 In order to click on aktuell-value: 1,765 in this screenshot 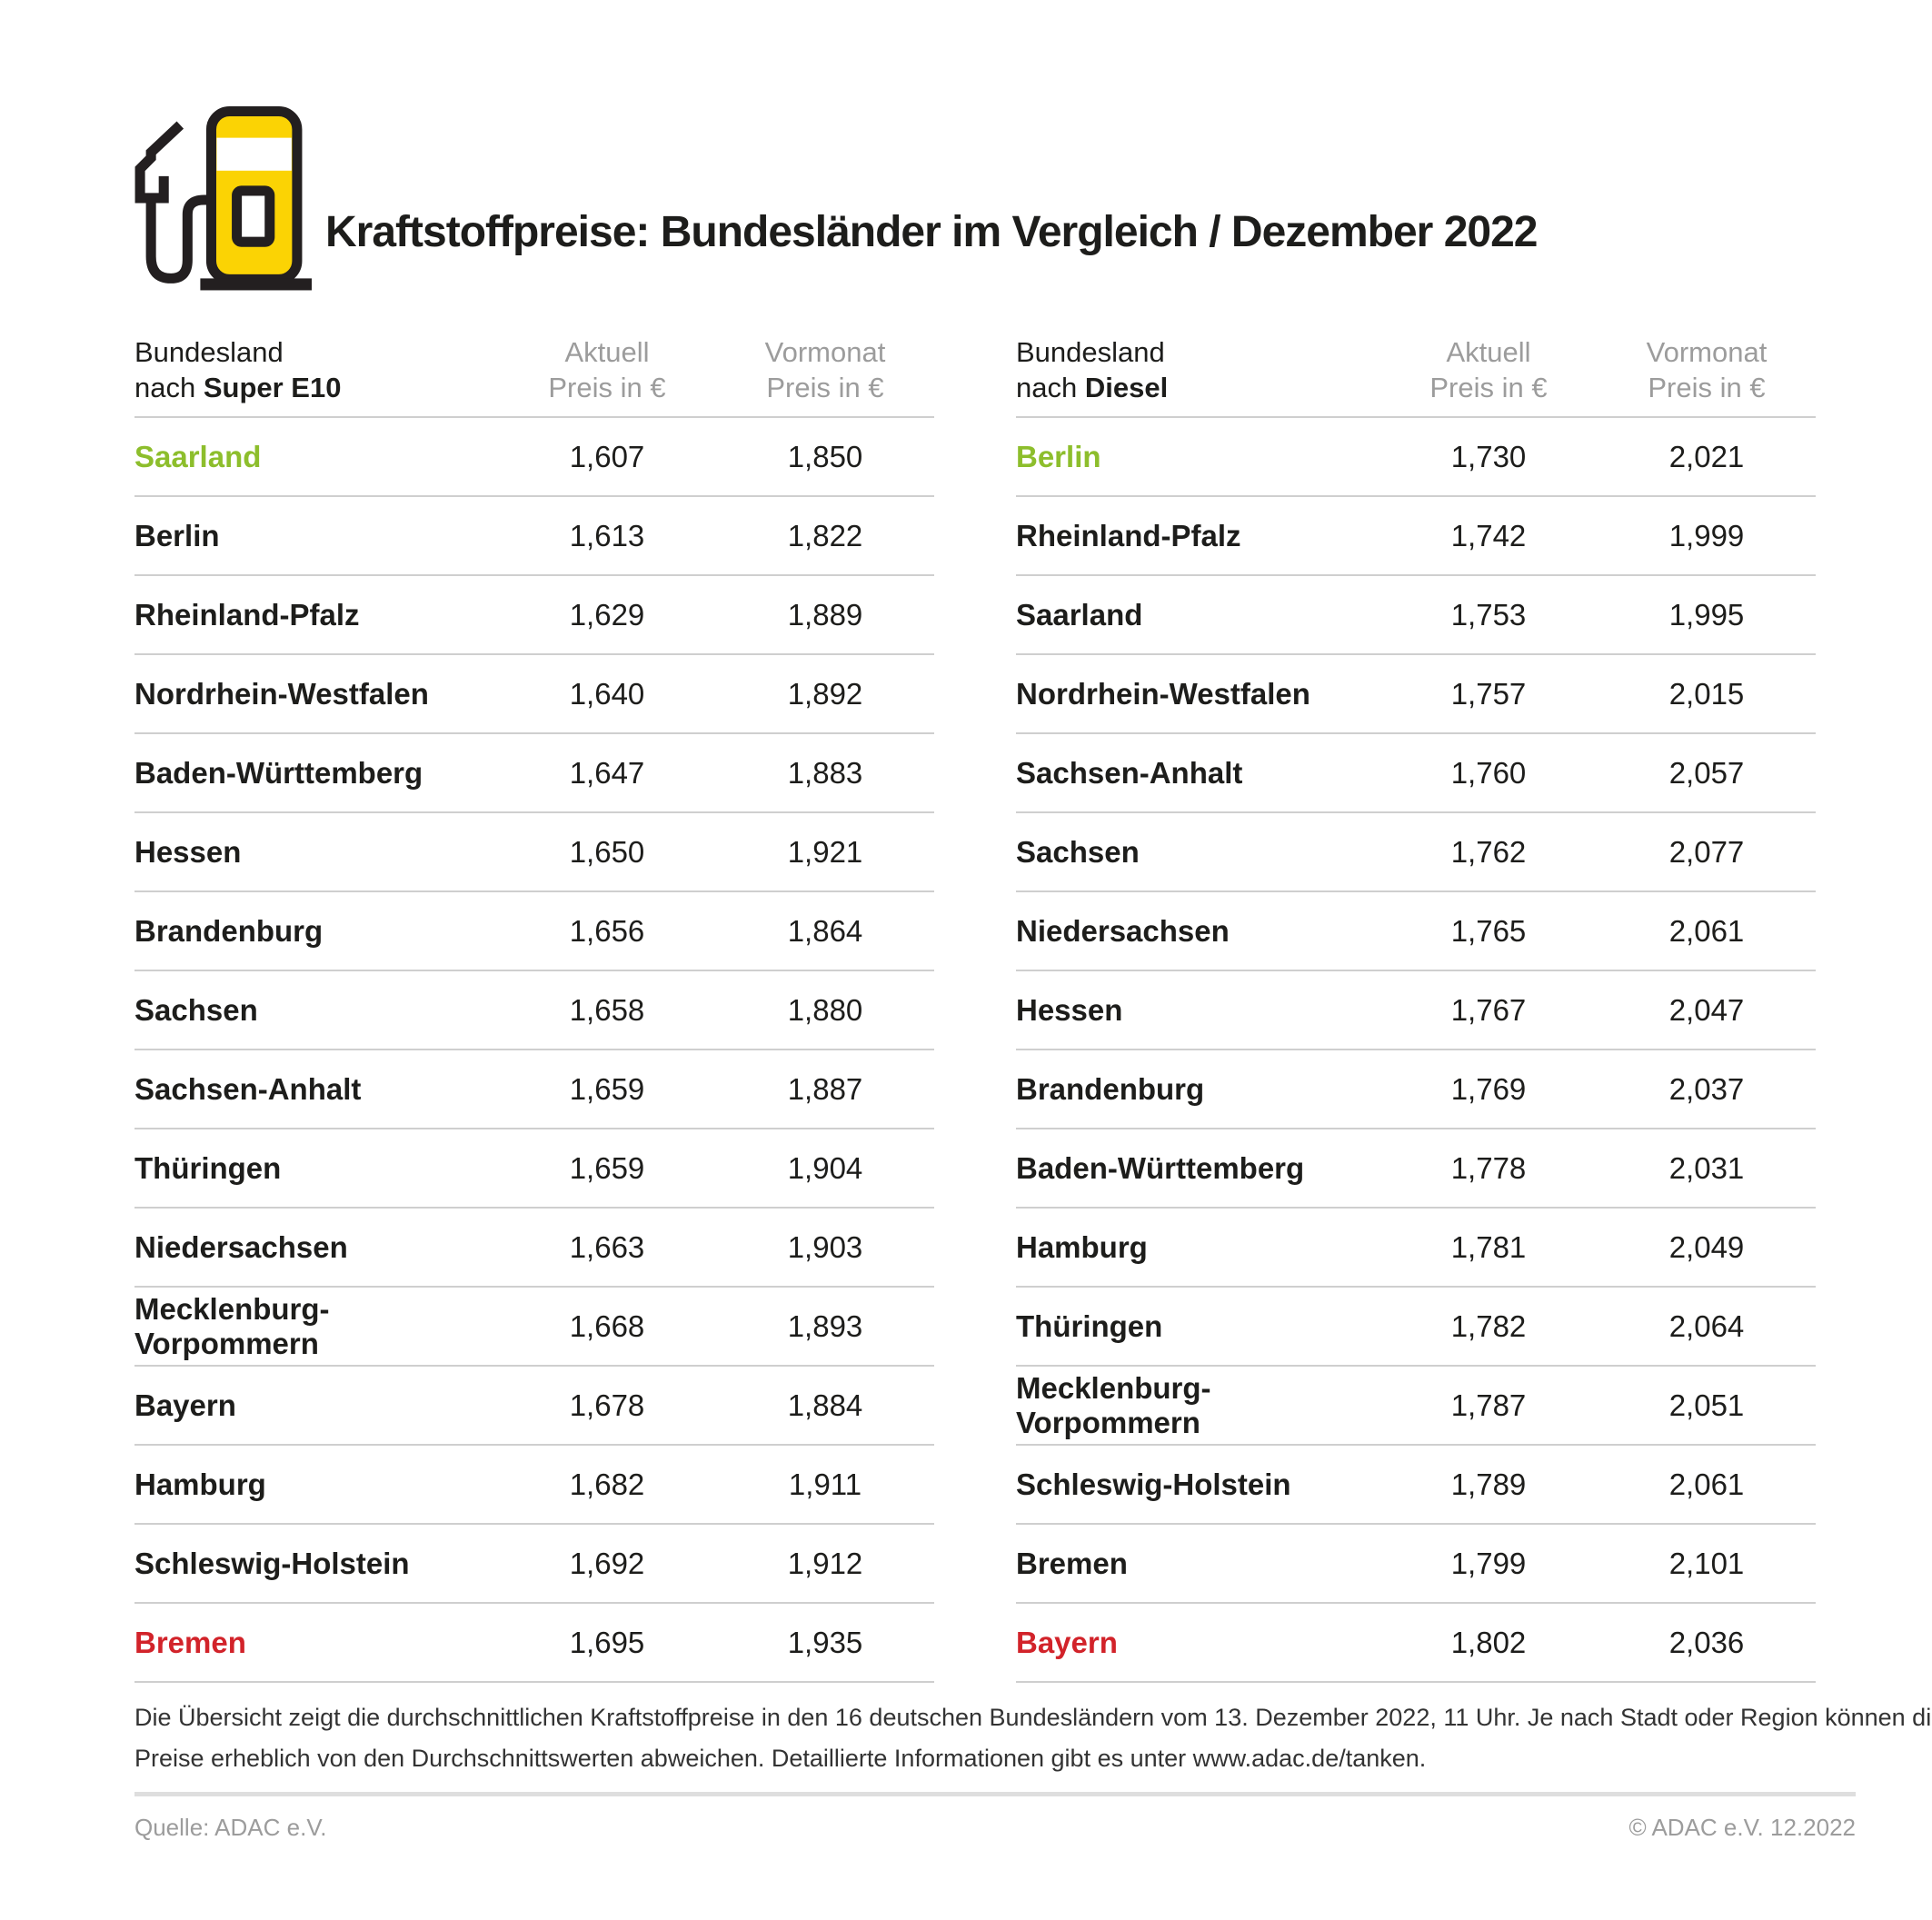, I will do `click(1489, 931)`.